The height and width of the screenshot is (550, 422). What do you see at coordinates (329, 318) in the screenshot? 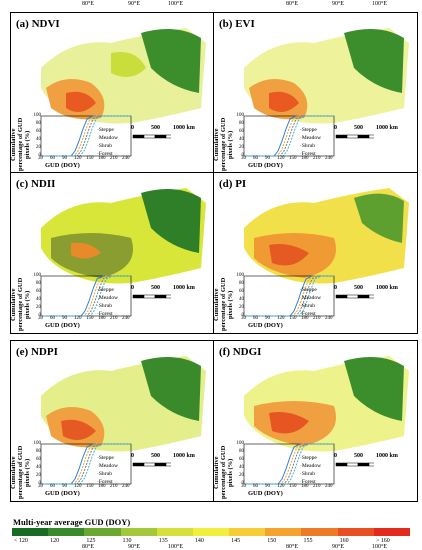
I see `inset-xtick: 240` at bounding box center [329, 318].